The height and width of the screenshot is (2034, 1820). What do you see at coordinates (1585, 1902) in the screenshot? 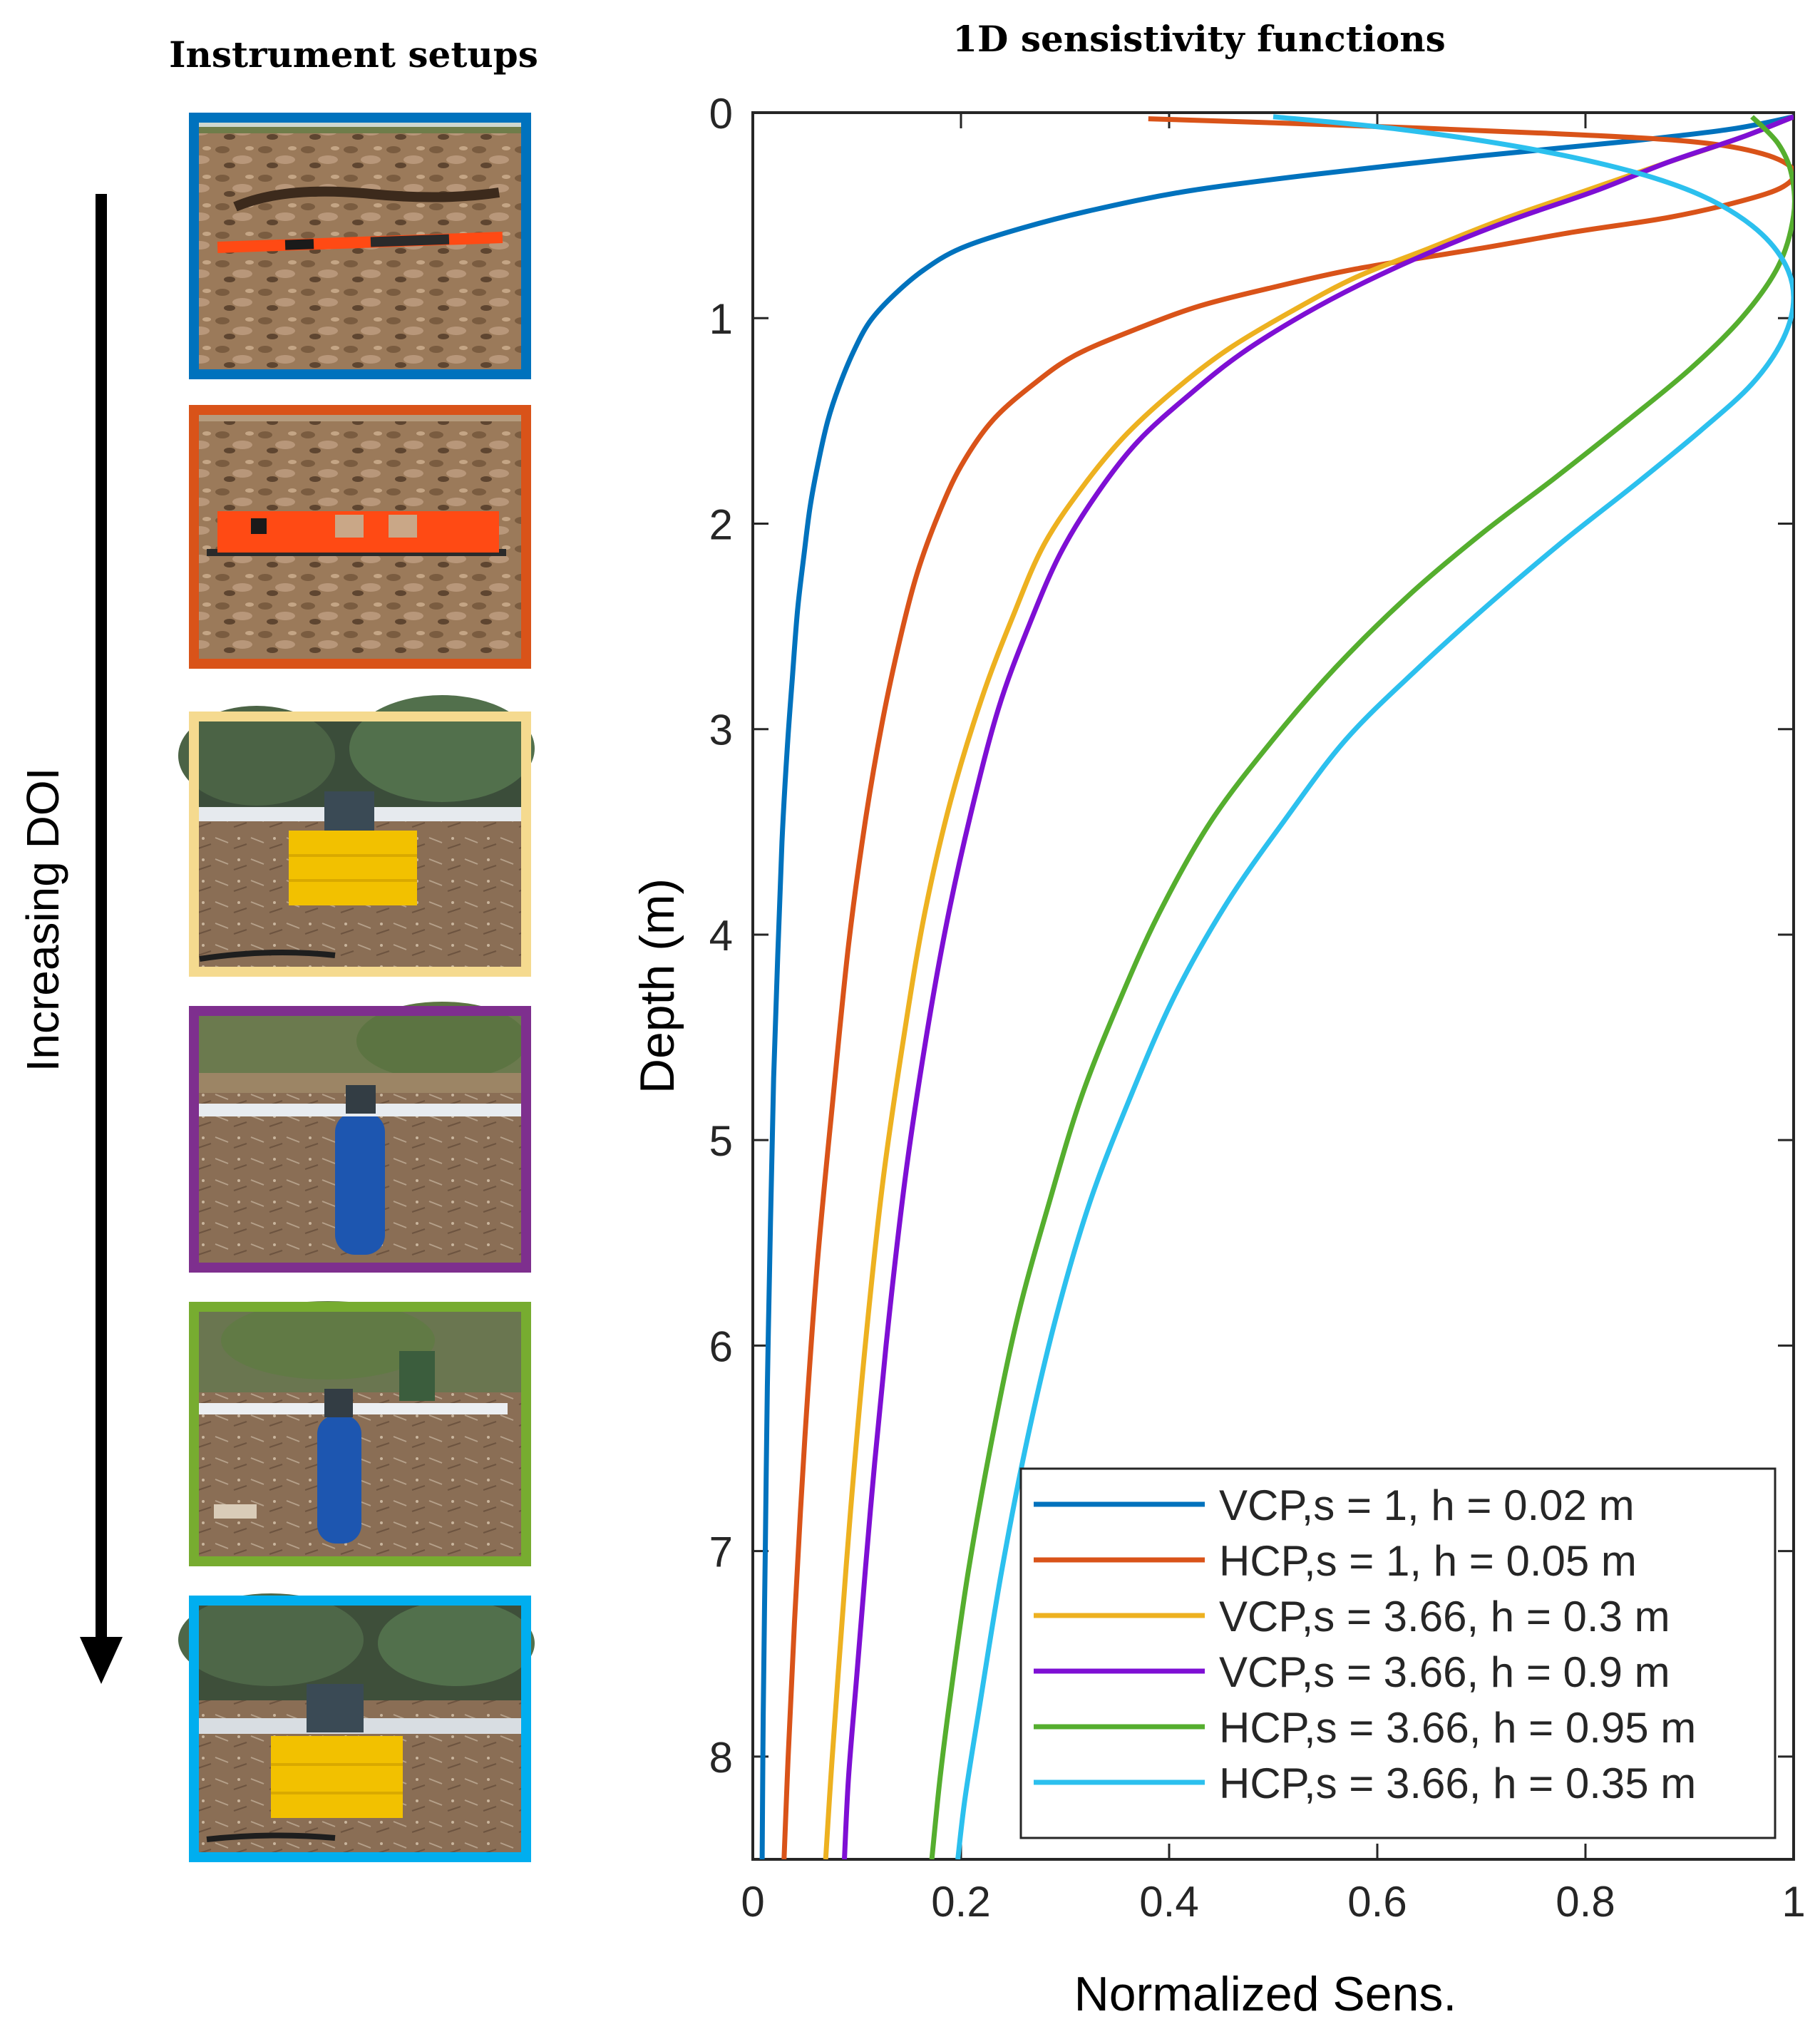
I see `x-tick-label: 0.8` at bounding box center [1585, 1902].